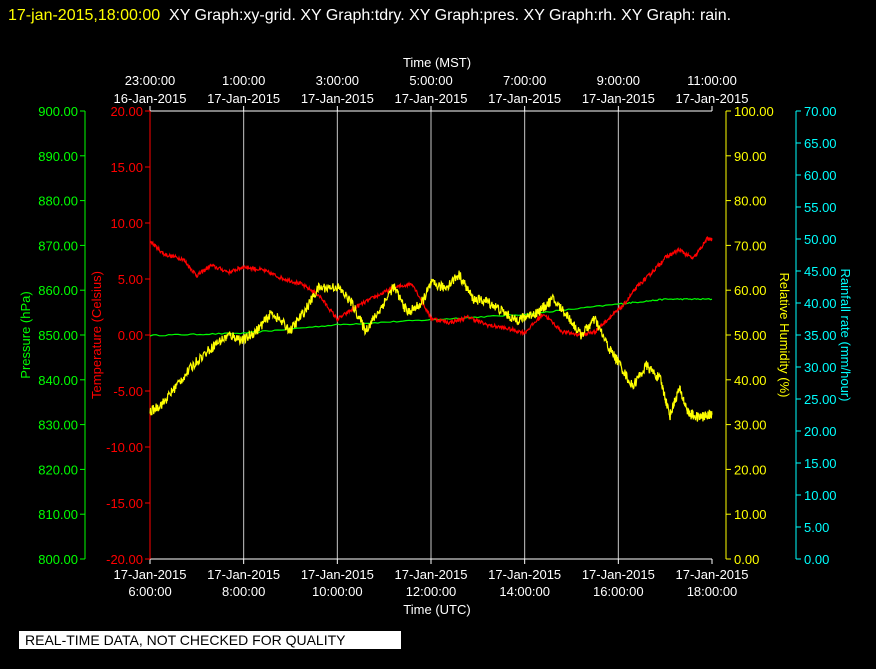 Image resolution: width=876 pixels, height=669 pixels. I want to click on pressure-tick-label: 850.00, so click(58, 335).